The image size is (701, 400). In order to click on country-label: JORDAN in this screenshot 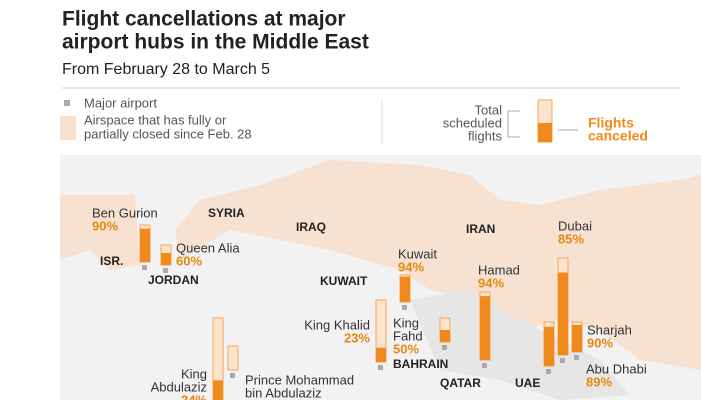, I will do `click(173, 280)`.